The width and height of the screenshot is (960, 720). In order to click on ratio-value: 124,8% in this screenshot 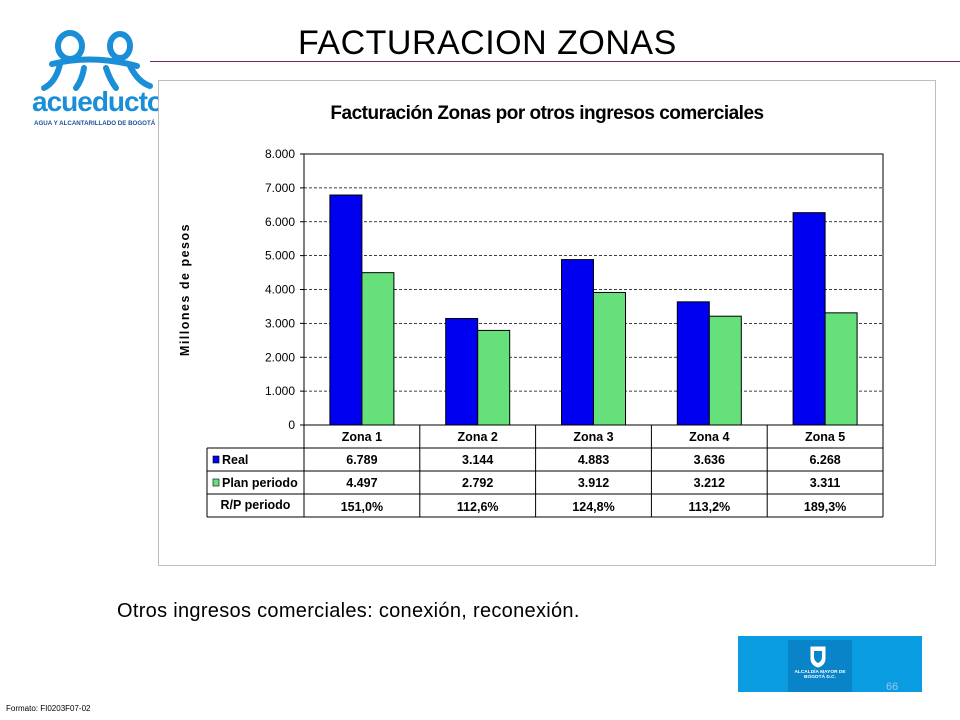, I will do `click(593, 507)`.